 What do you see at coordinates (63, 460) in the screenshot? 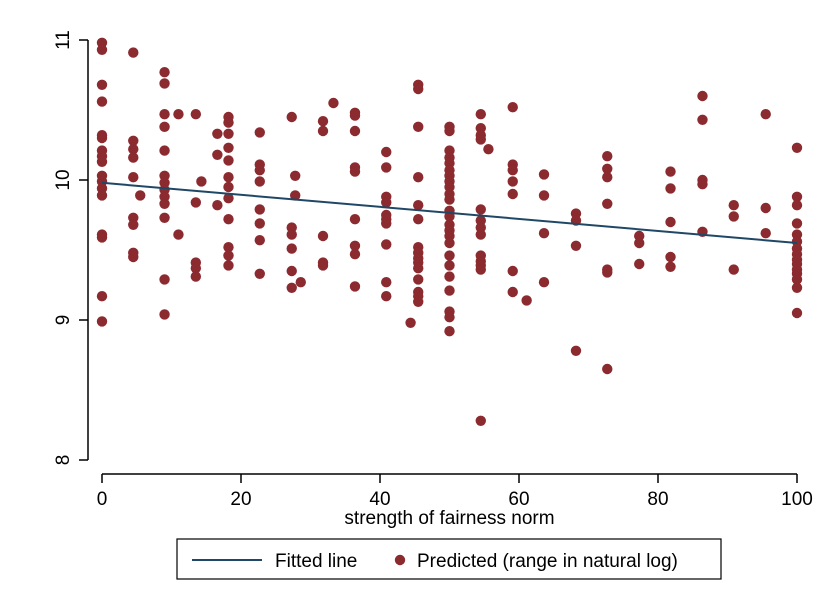
I see `y-tick-label: 8` at bounding box center [63, 460].